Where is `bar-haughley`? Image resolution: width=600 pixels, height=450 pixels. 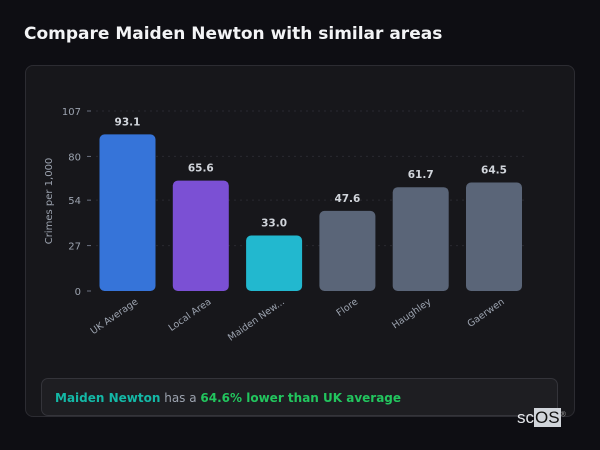 bar-haughley is located at coordinates (420, 239).